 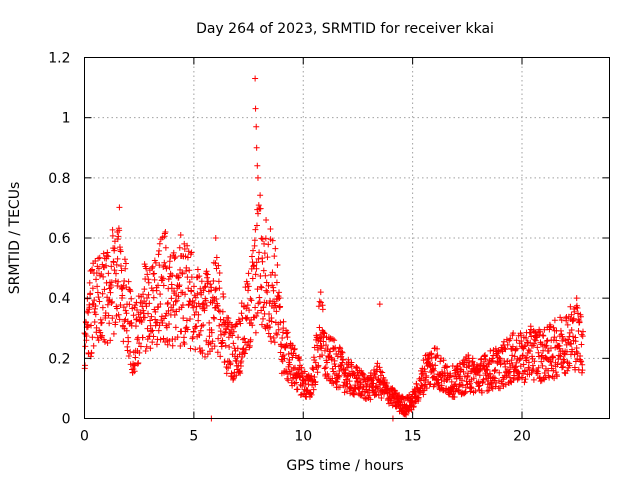 What do you see at coordinates (413, 437) in the screenshot?
I see `x-tick-label: 15` at bounding box center [413, 437].